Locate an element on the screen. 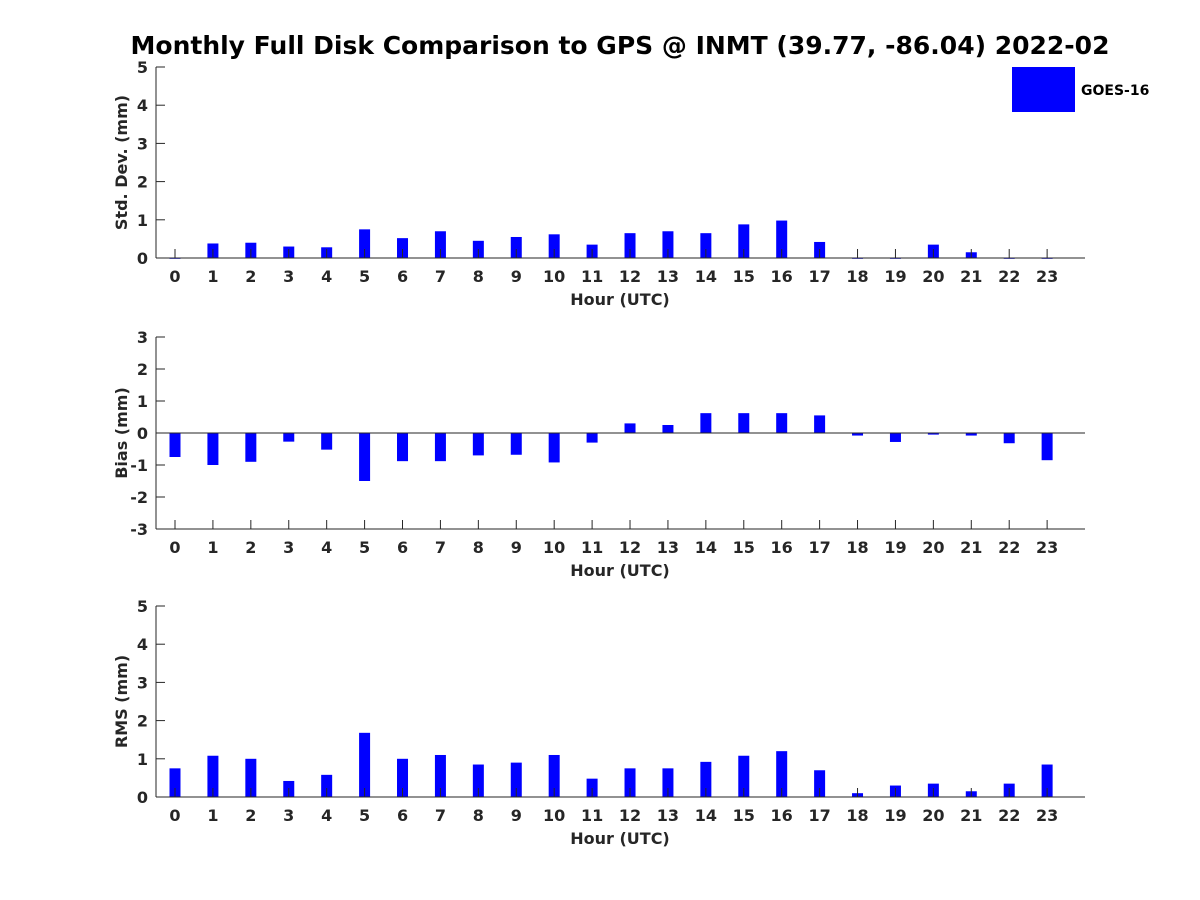 This screenshot has height=900, width=1200. x-tick-label-bias: 4 is located at coordinates (326, 547).